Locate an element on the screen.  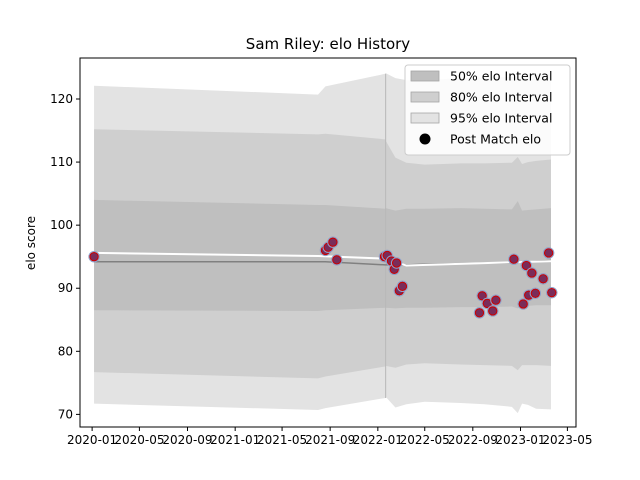
x-tick-label: 2021-05 is located at coordinates (282, 440).